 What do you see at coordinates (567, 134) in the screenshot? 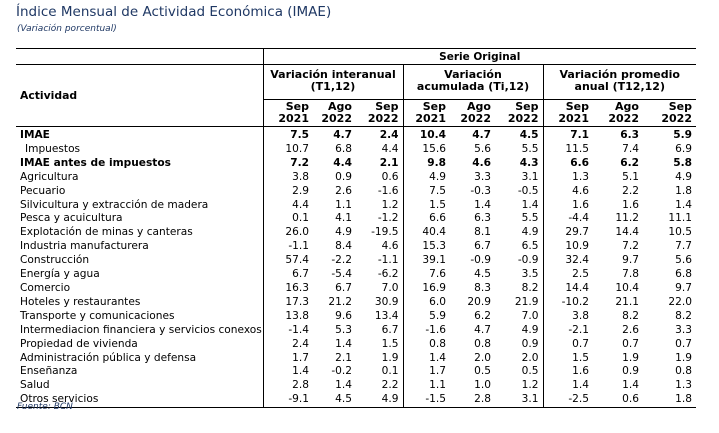
I see `value-cell: 7.1` at bounding box center [567, 134].